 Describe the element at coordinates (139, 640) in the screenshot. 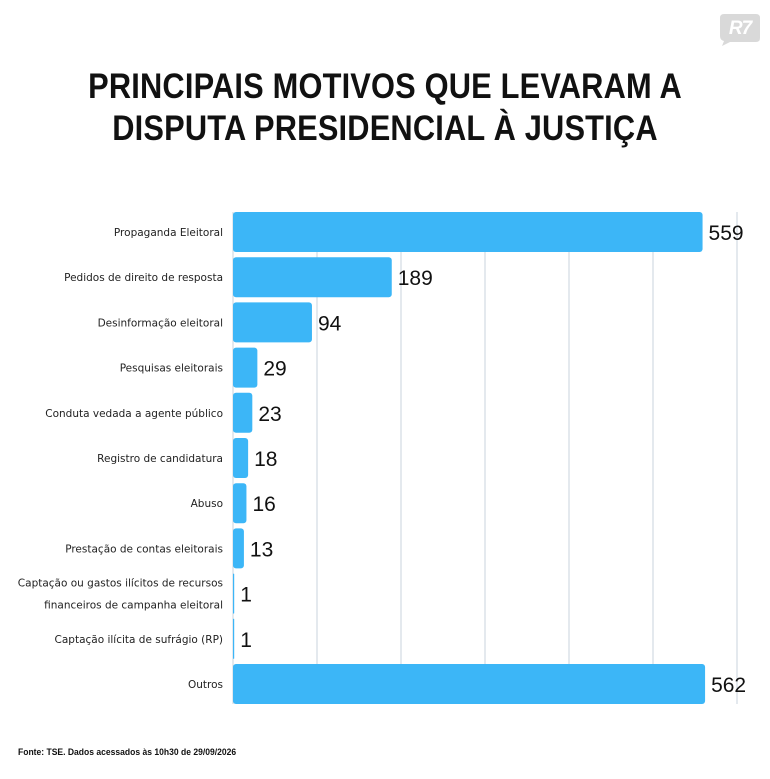

I see `category-label: Captação ilícita de sufrágio (RP)` at that location.